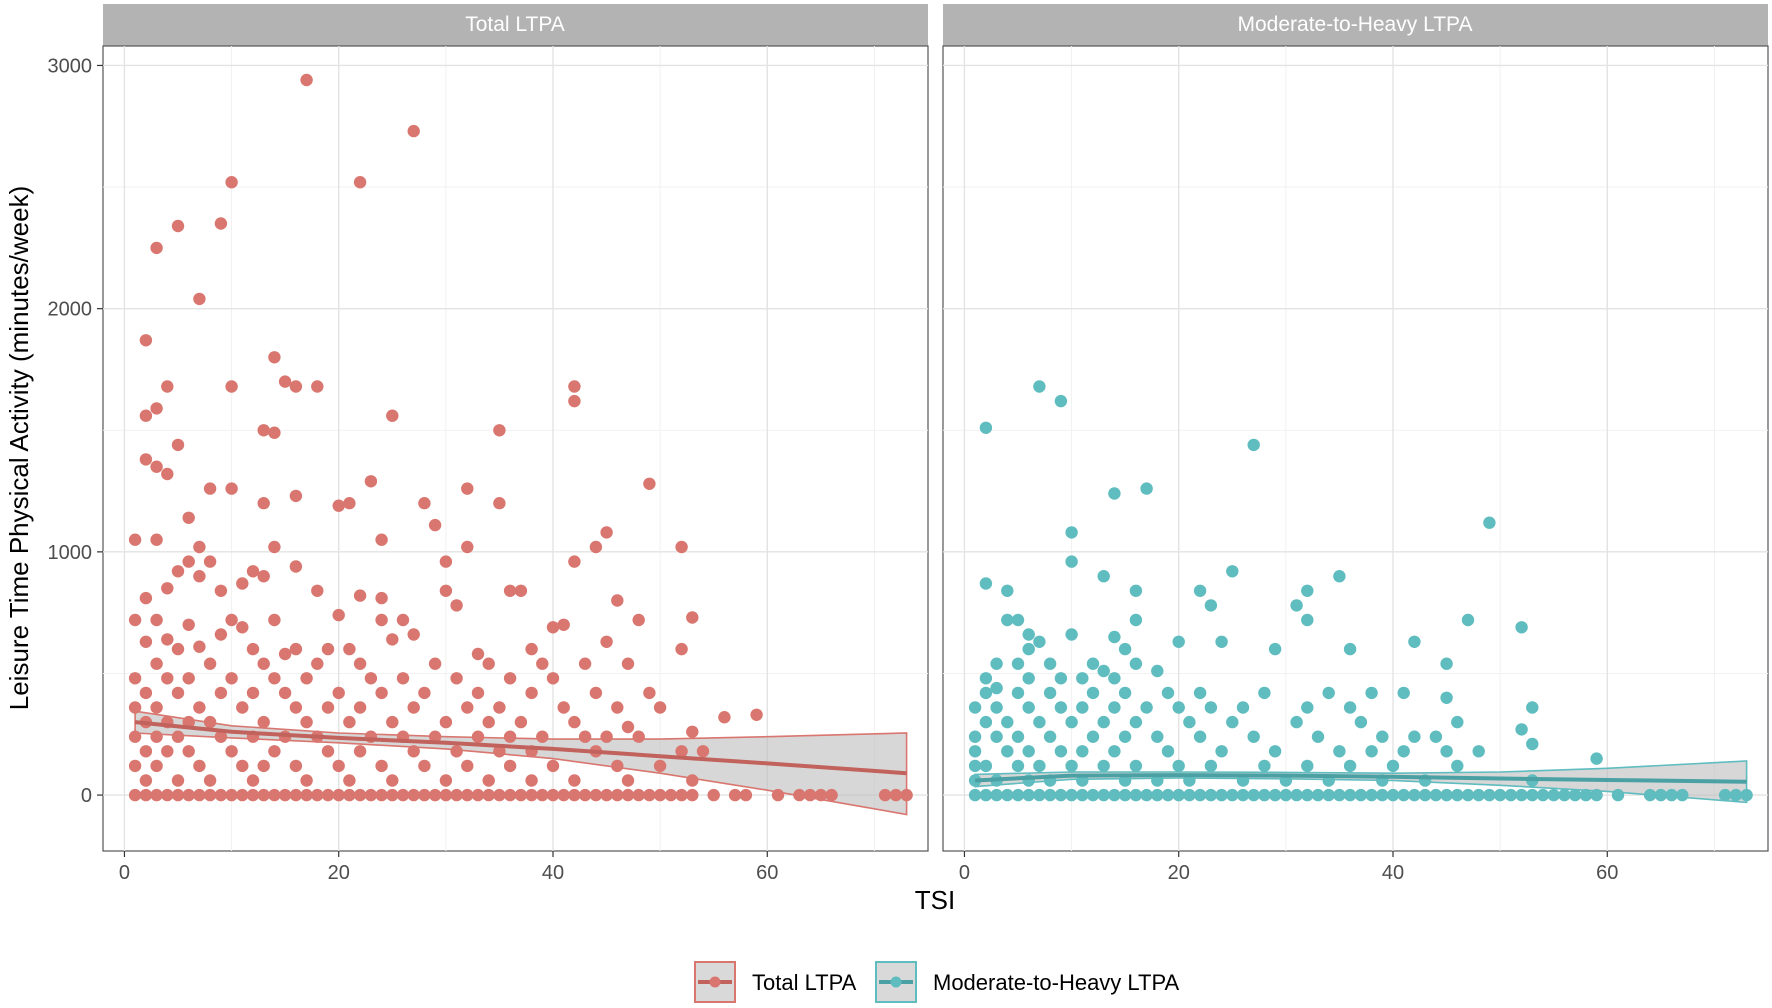 The width and height of the screenshot is (1772, 1008). What do you see at coordinates (715, 982) in the screenshot?
I see `legend-point-total` at bounding box center [715, 982].